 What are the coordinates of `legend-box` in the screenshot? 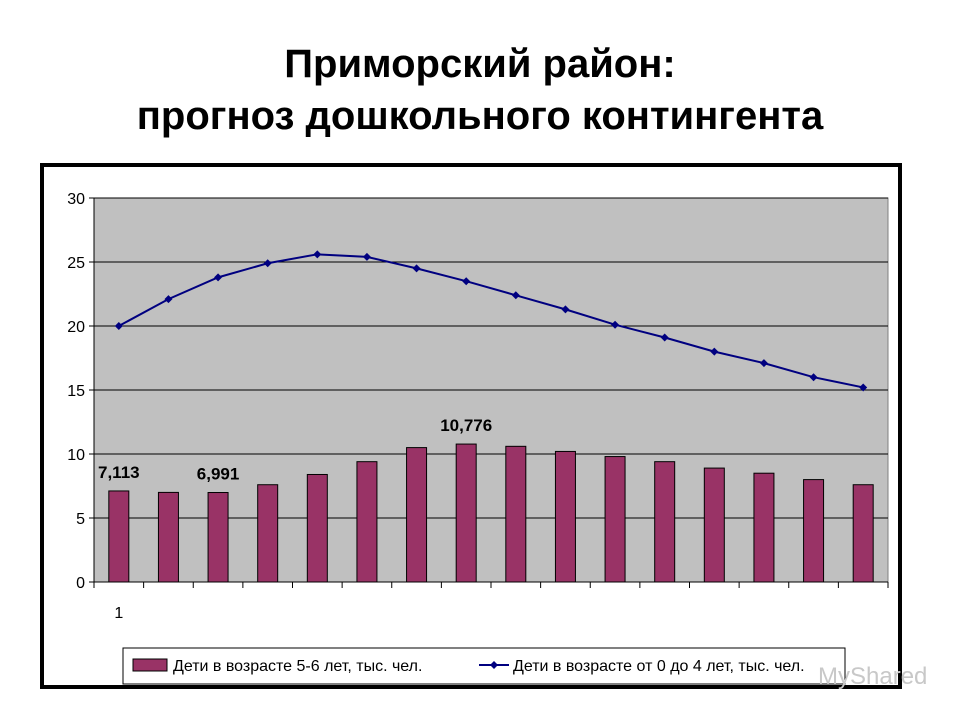 It's located at (484, 666).